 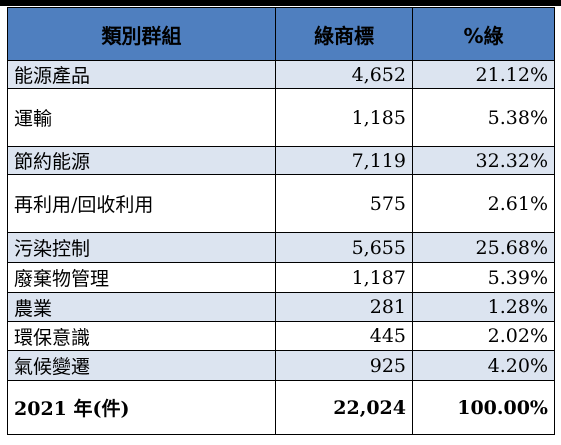 What do you see at coordinates (141, 117) in the screenshot?
I see `category-cell: 運輸` at bounding box center [141, 117].